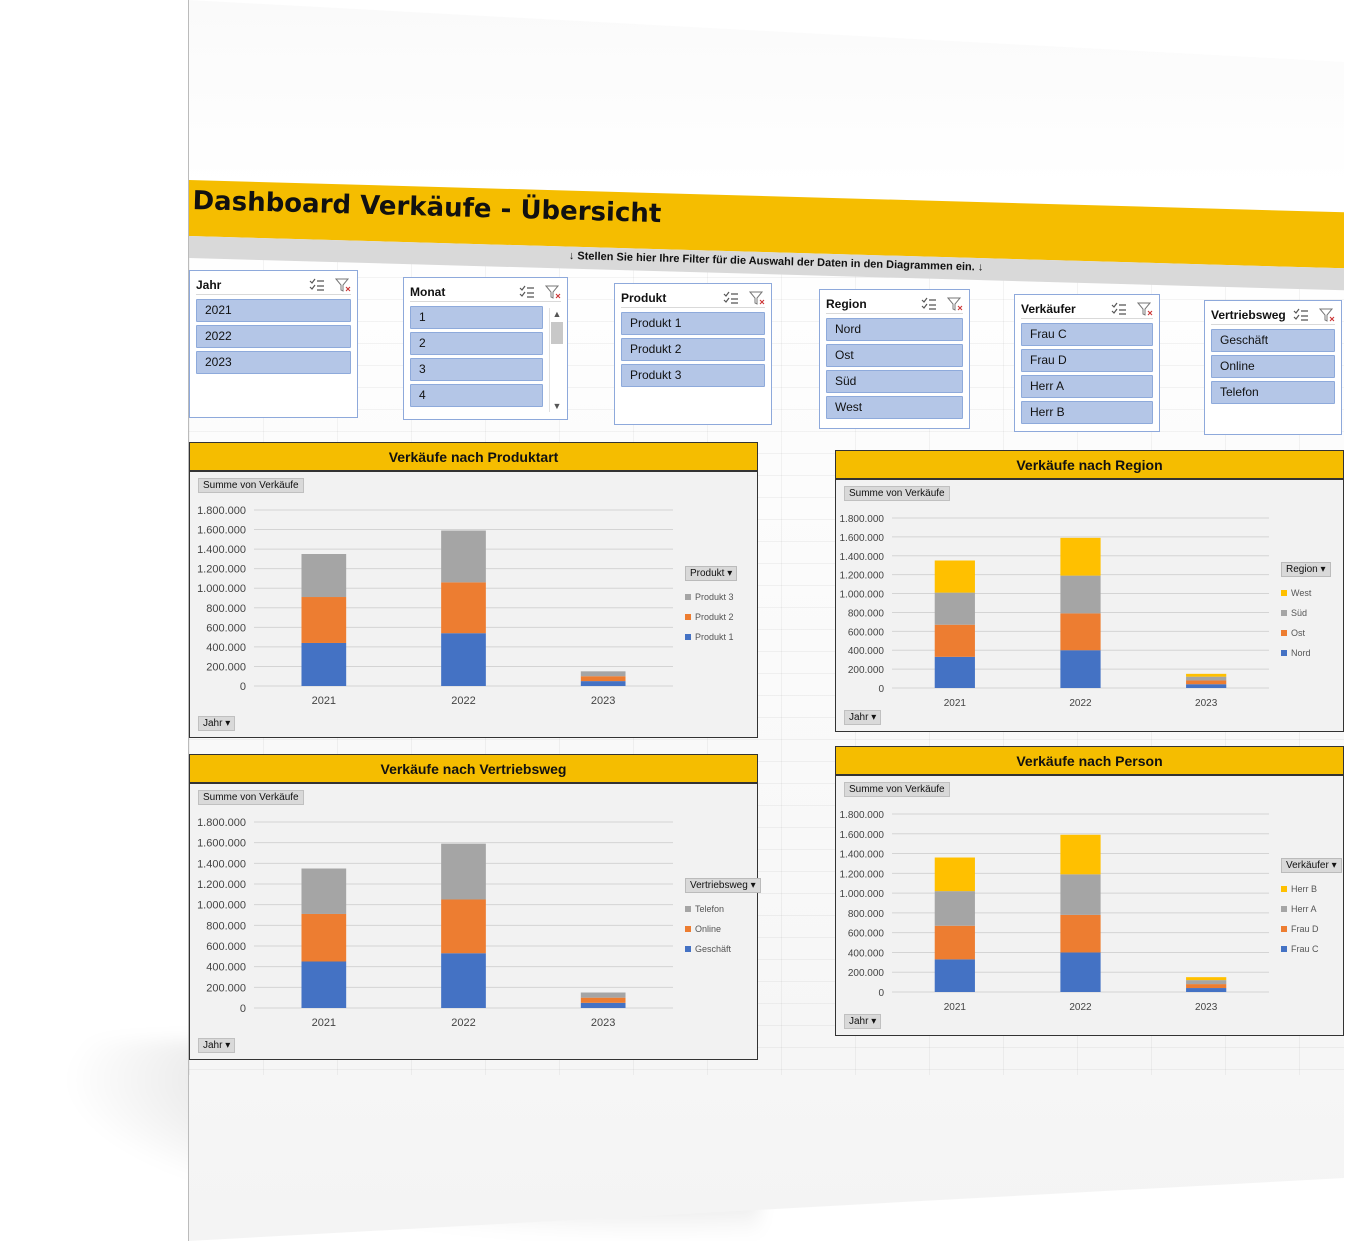 The width and height of the screenshot is (1345, 1241). I want to click on y-tick-label: 600.000, so click(226, 947).